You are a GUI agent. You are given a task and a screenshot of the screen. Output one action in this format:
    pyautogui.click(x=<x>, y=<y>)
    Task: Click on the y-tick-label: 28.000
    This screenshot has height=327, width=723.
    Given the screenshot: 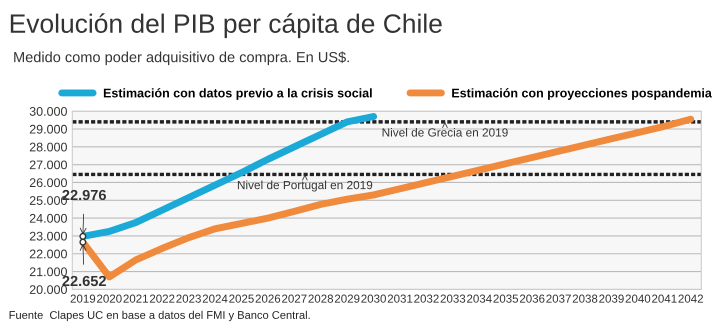 What is the action you would take?
    pyautogui.click(x=48, y=147)
    